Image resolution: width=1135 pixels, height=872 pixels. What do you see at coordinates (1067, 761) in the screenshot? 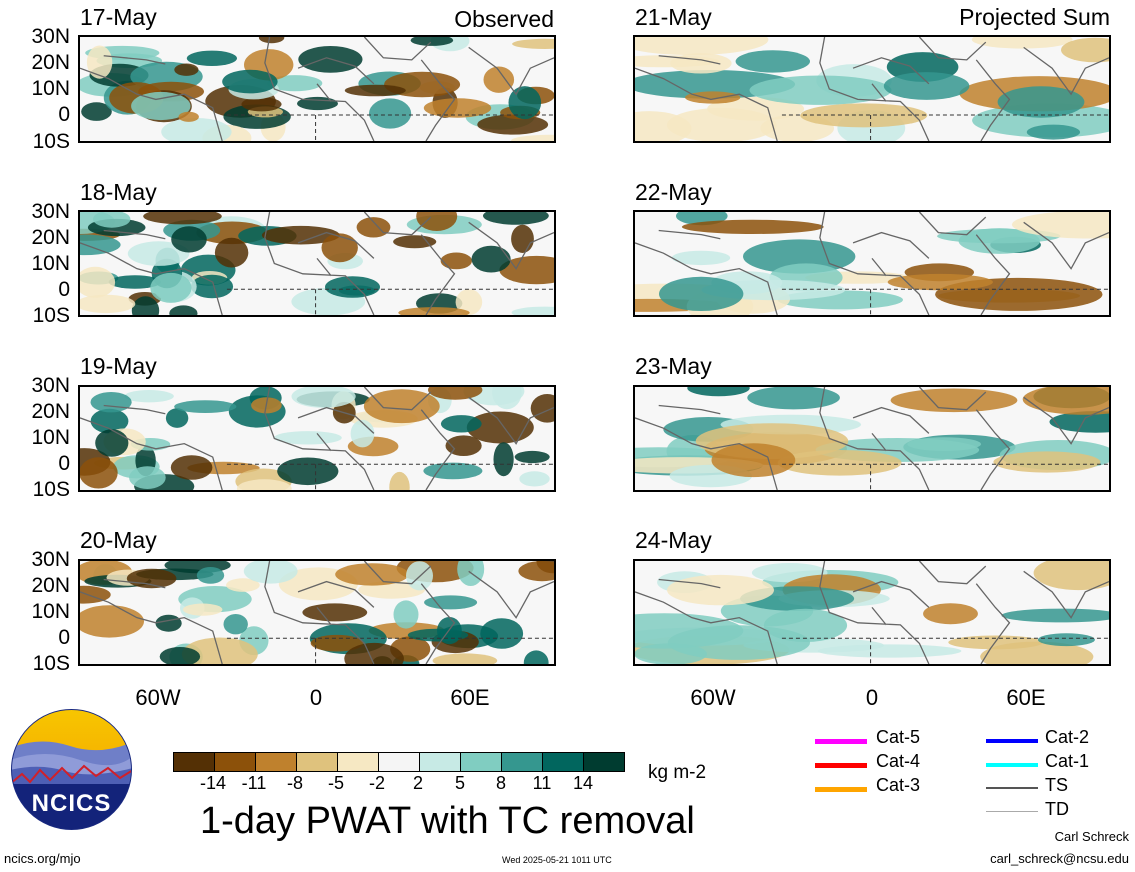
I see `legend-label-cat1: Cat-1` at bounding box center [1067, 761].